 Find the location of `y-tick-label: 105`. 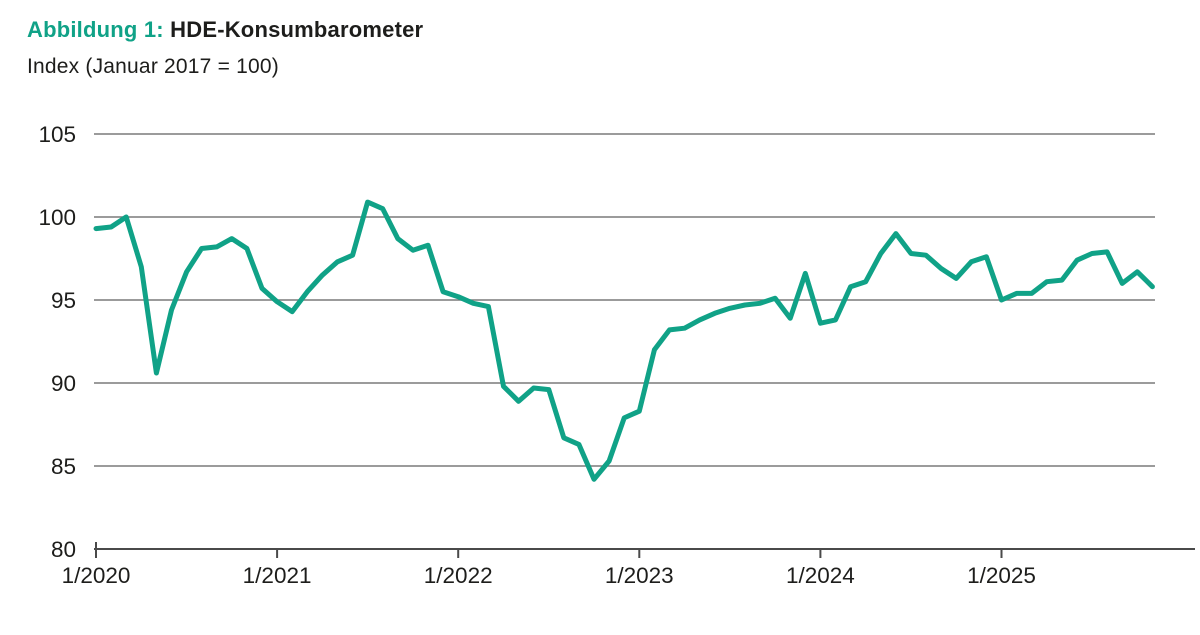

y-tick-label: 105 is located at coordinates (57, 134).